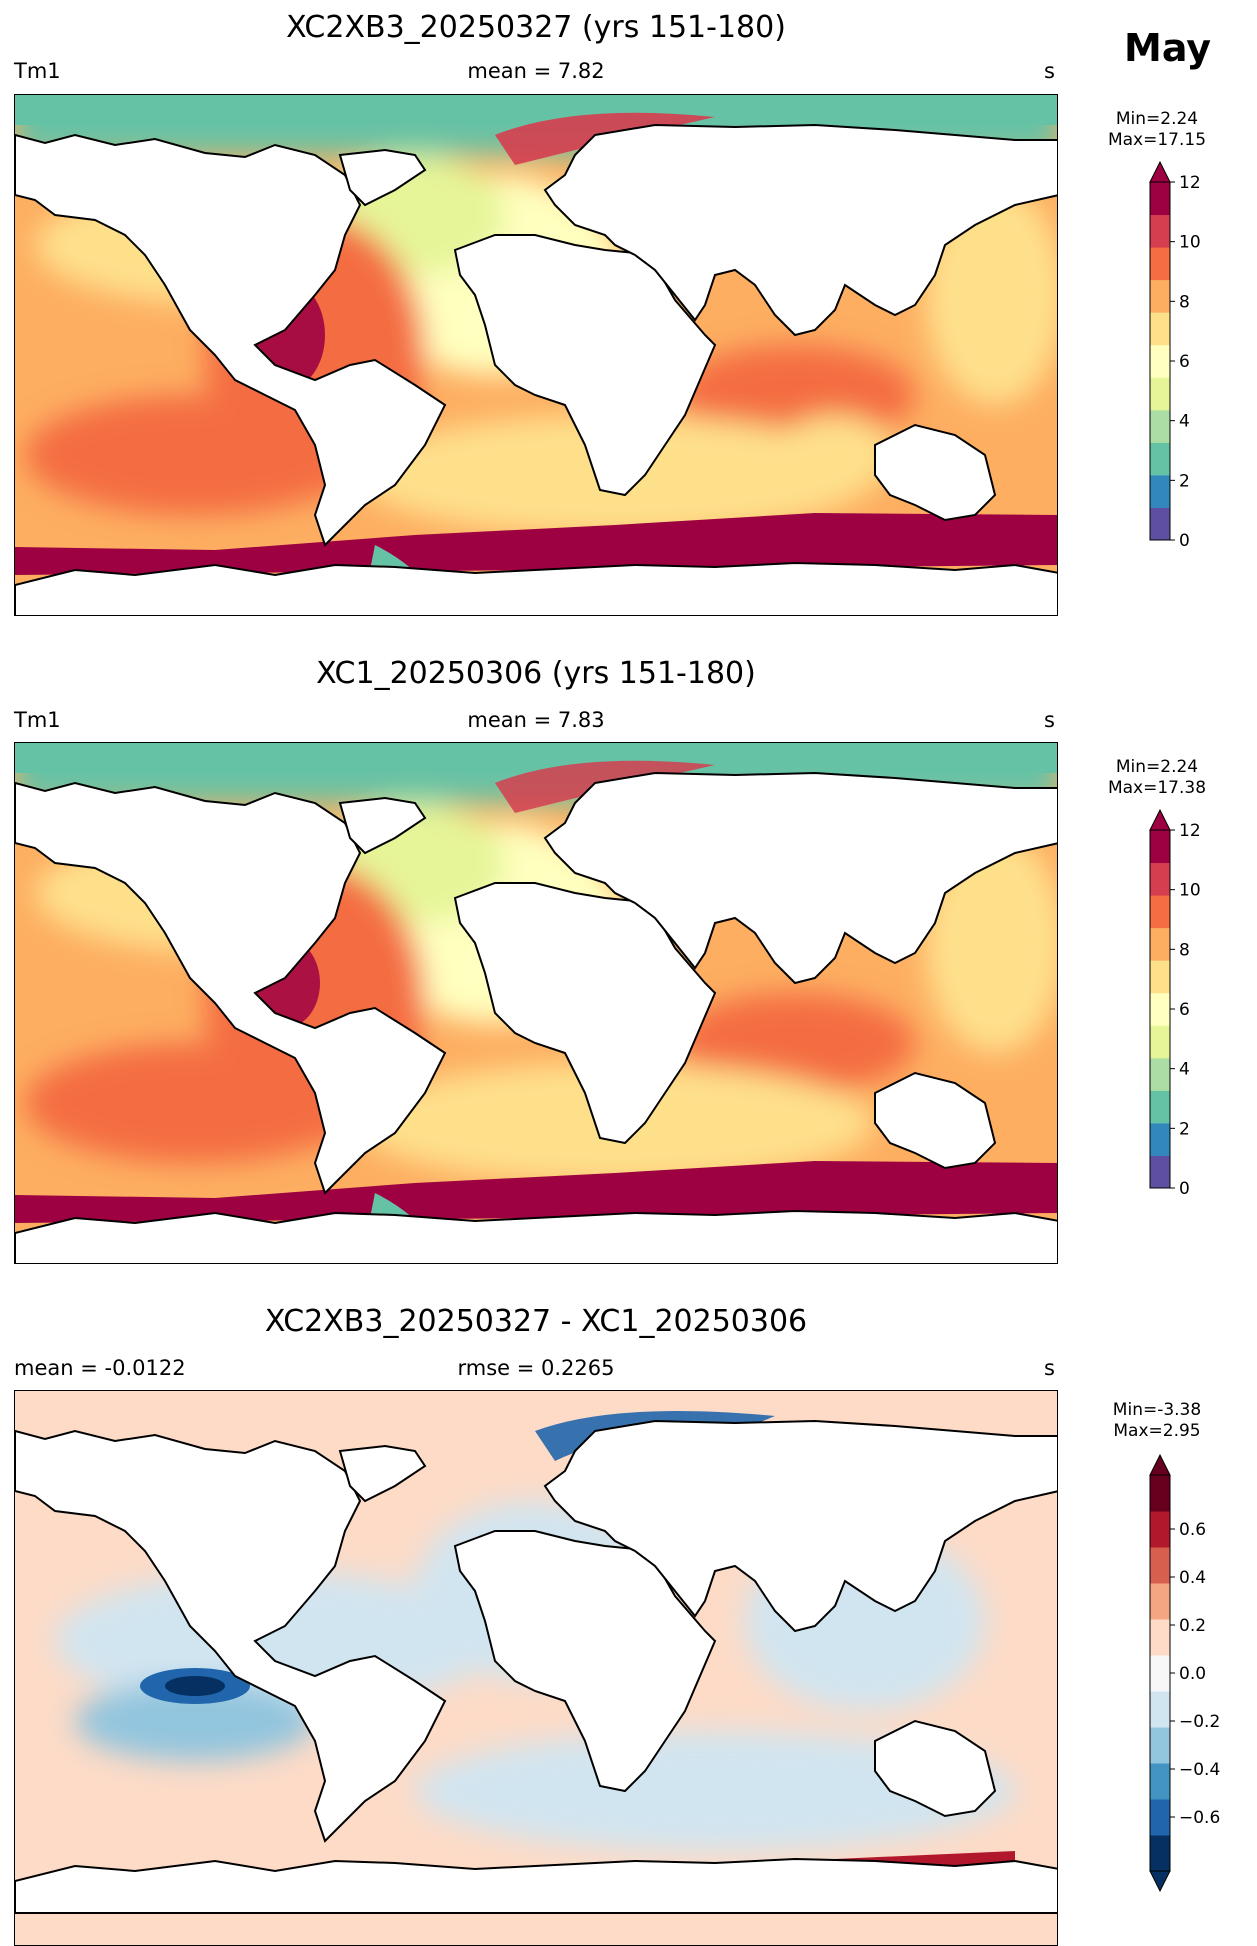  What do you see at coordinates (1157, 129) in the screenshot?
I see `panel-1-minmax: Min=2.24 Max=17.15` at bounding box center [1157, 129].